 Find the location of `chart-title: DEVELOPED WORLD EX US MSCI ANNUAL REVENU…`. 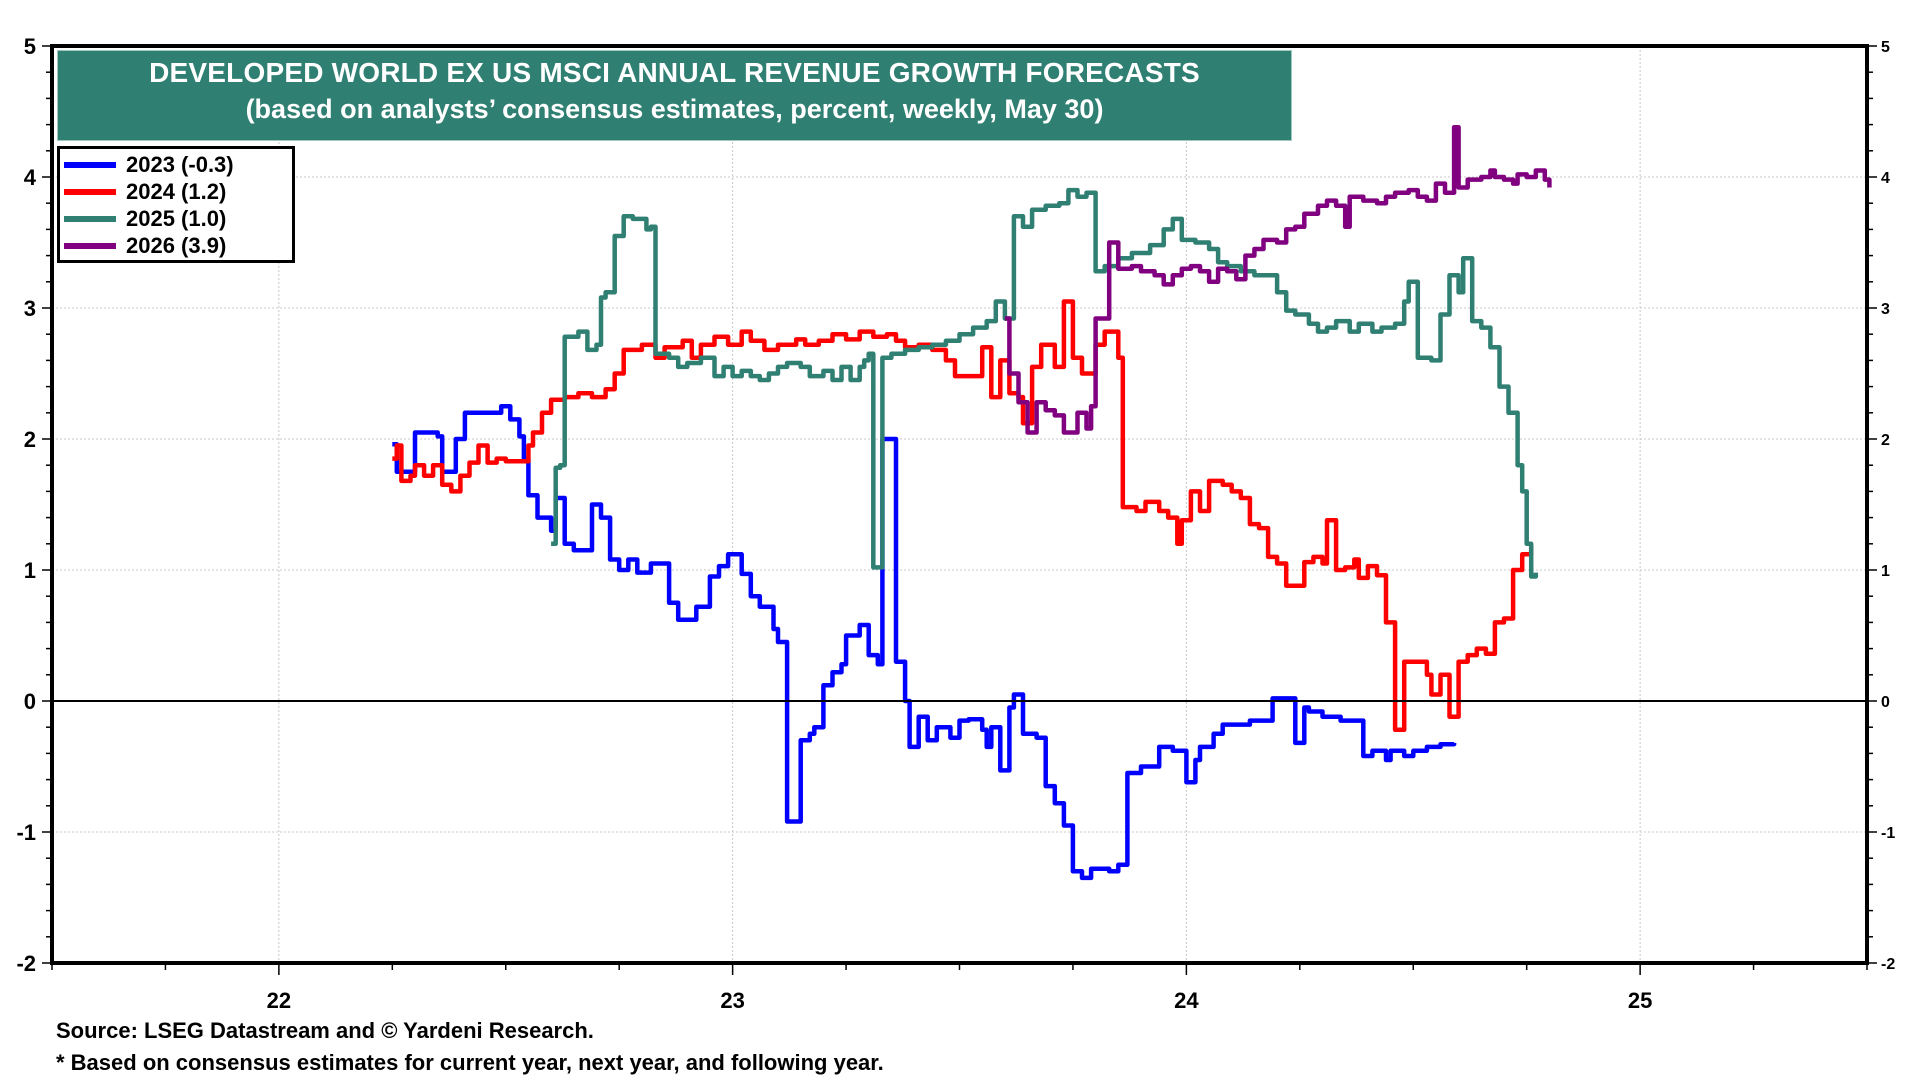

chart-title: DEVELOPED WORLD EX US MSCI ANNUAL REVENU… is located at coordinates (674, 72).